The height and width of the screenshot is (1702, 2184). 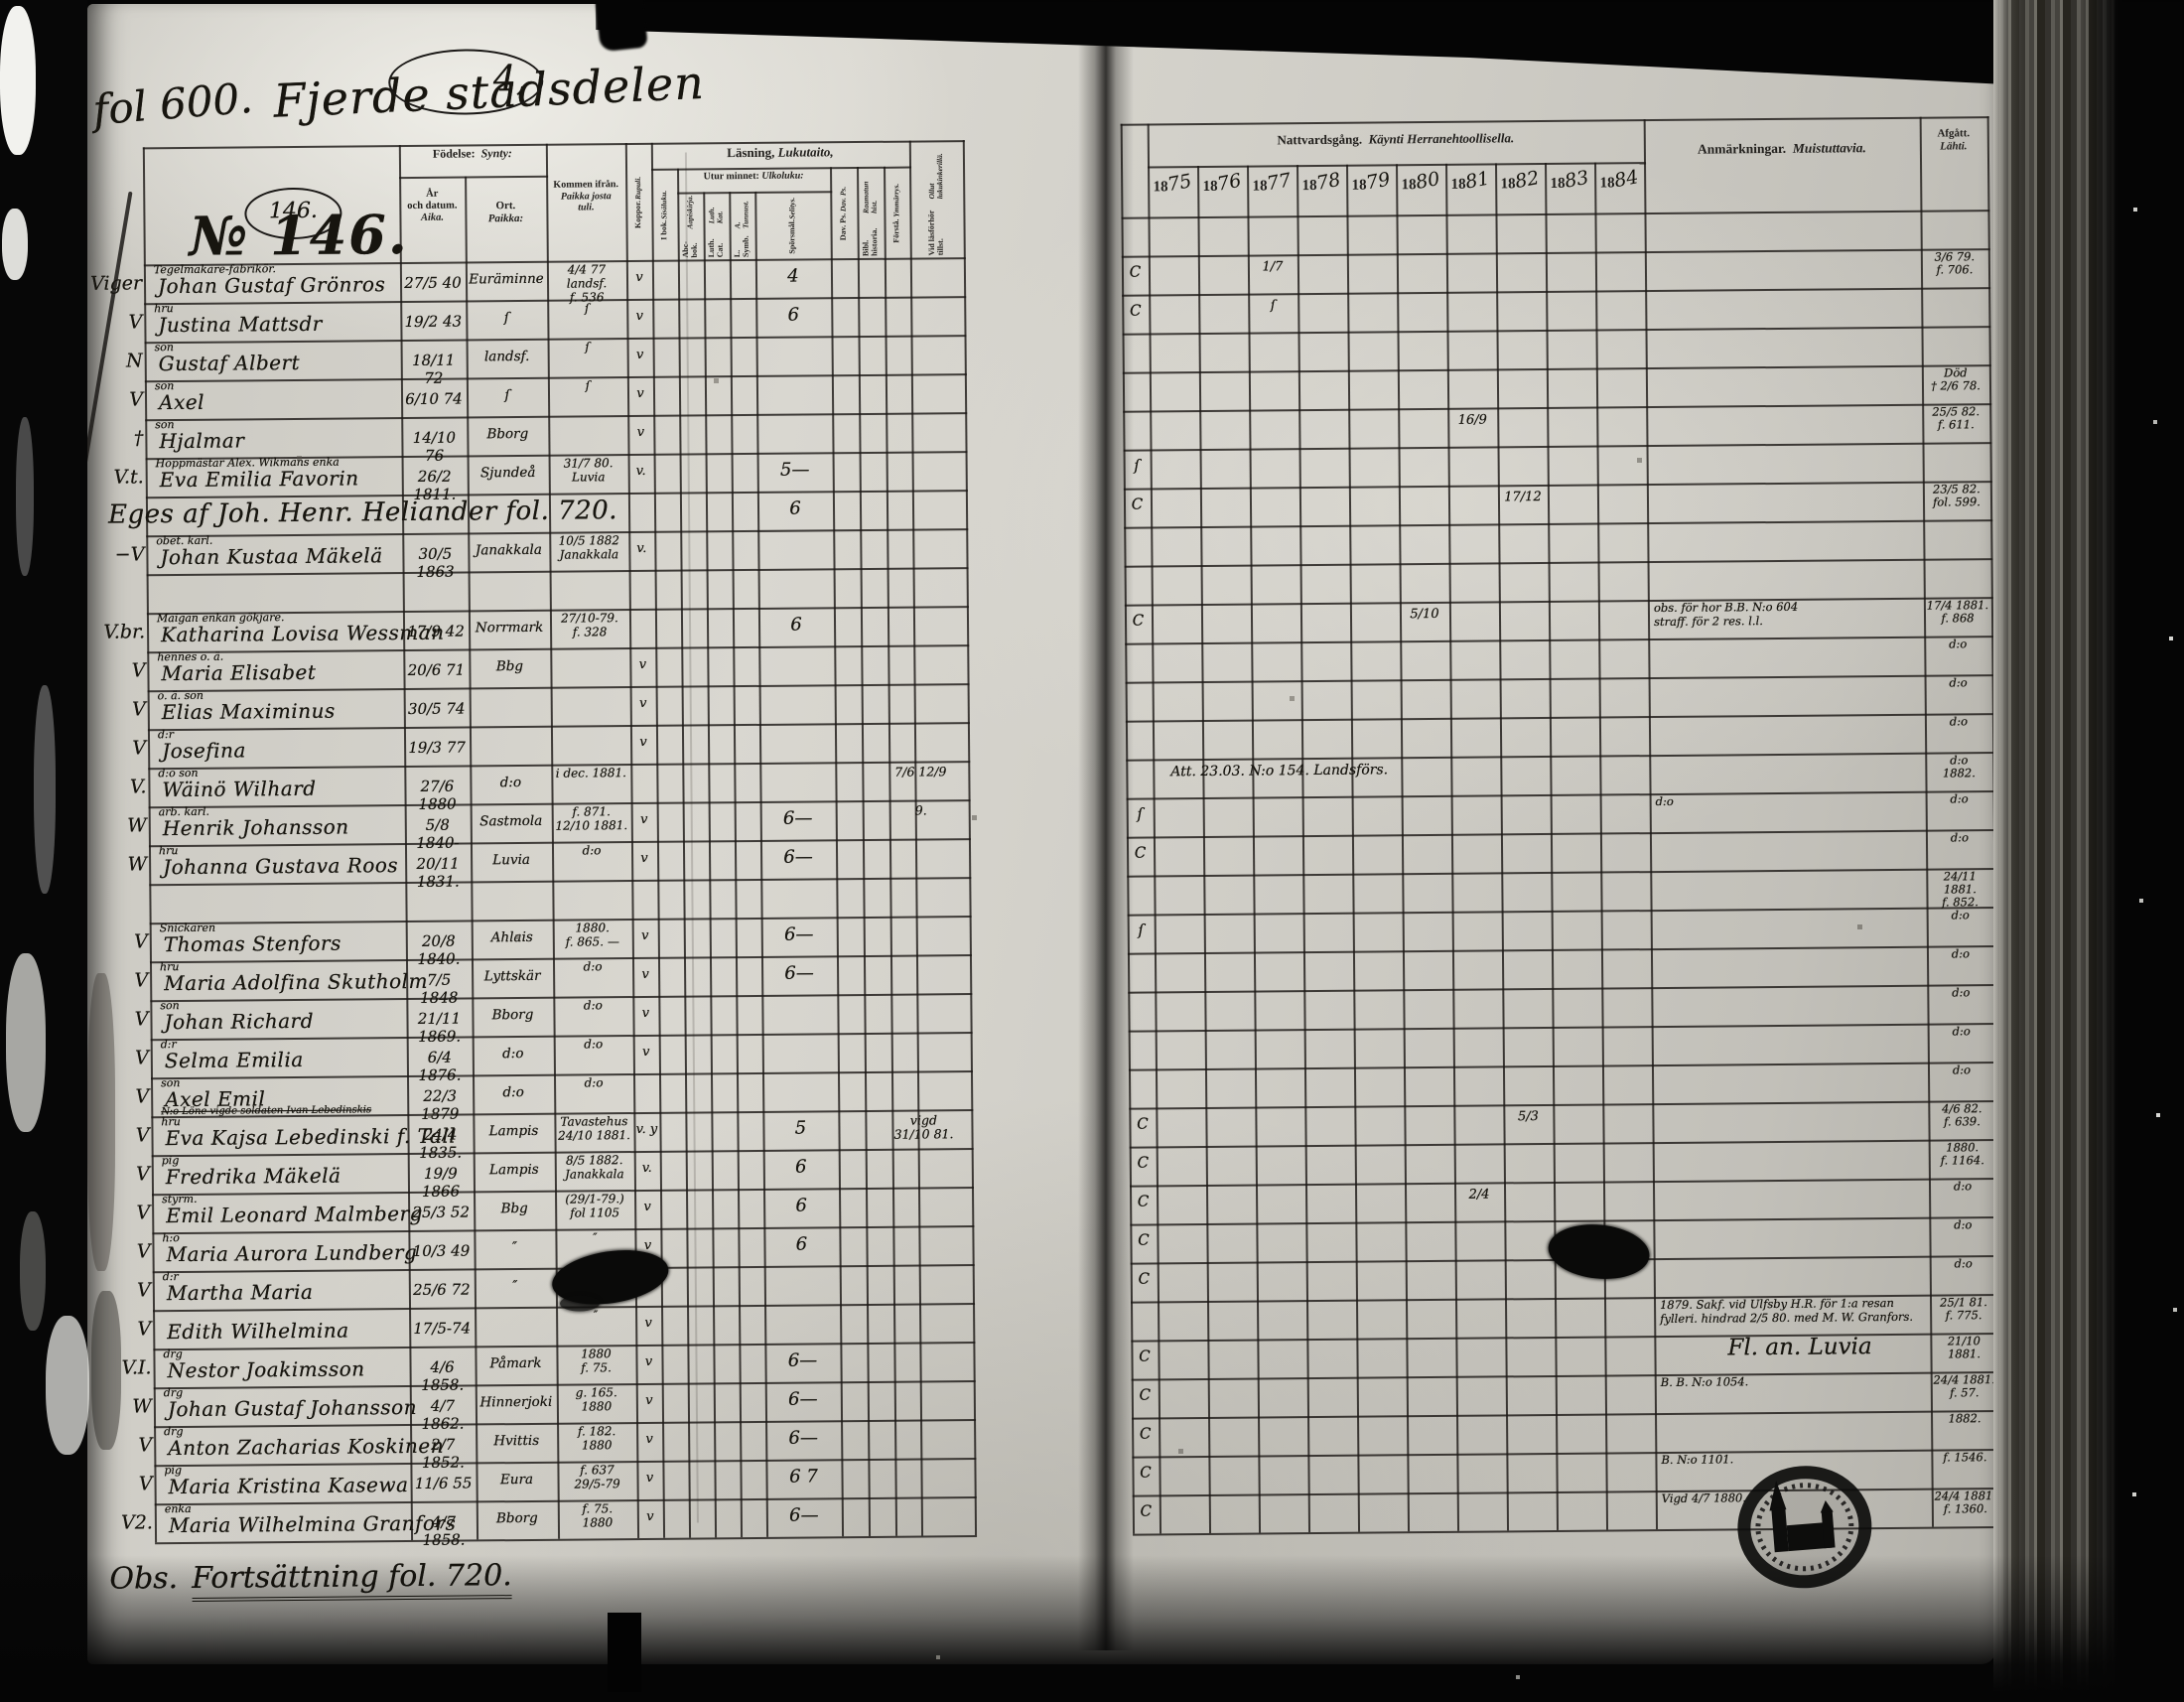 What do you see at coordinates (1273, 306) in the screenshot?
I see `communion-date-mark: ſ` at bounding box center [1273, 306].